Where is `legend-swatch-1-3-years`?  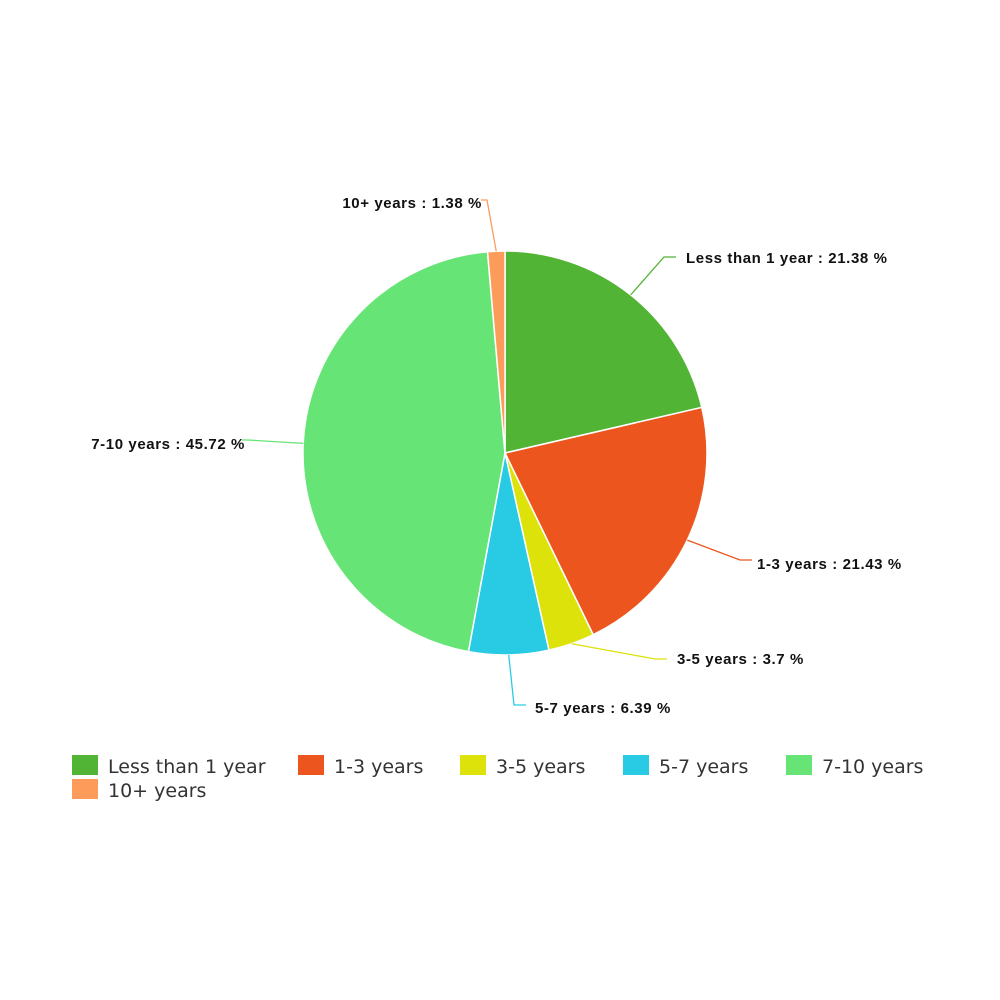 legend-swatch-1-3-years is located at coordinates (311, 765).